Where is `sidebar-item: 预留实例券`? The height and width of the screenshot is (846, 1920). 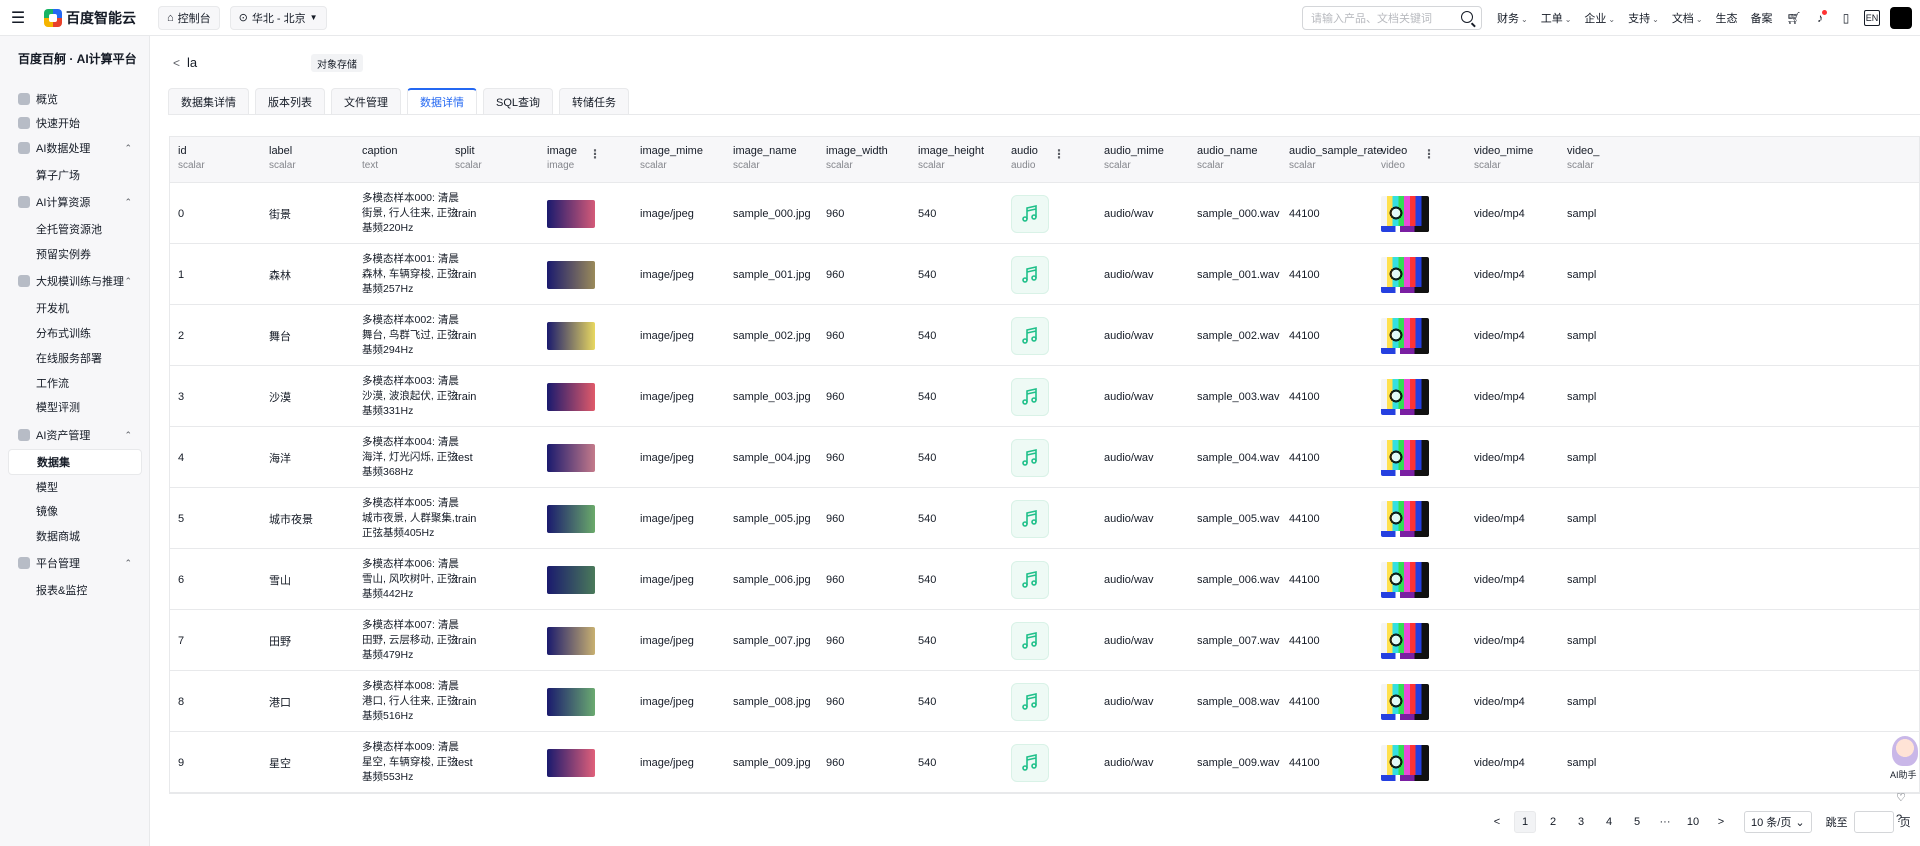 sidebar-item: 预留实例券 is located at coordinates (75, 254).